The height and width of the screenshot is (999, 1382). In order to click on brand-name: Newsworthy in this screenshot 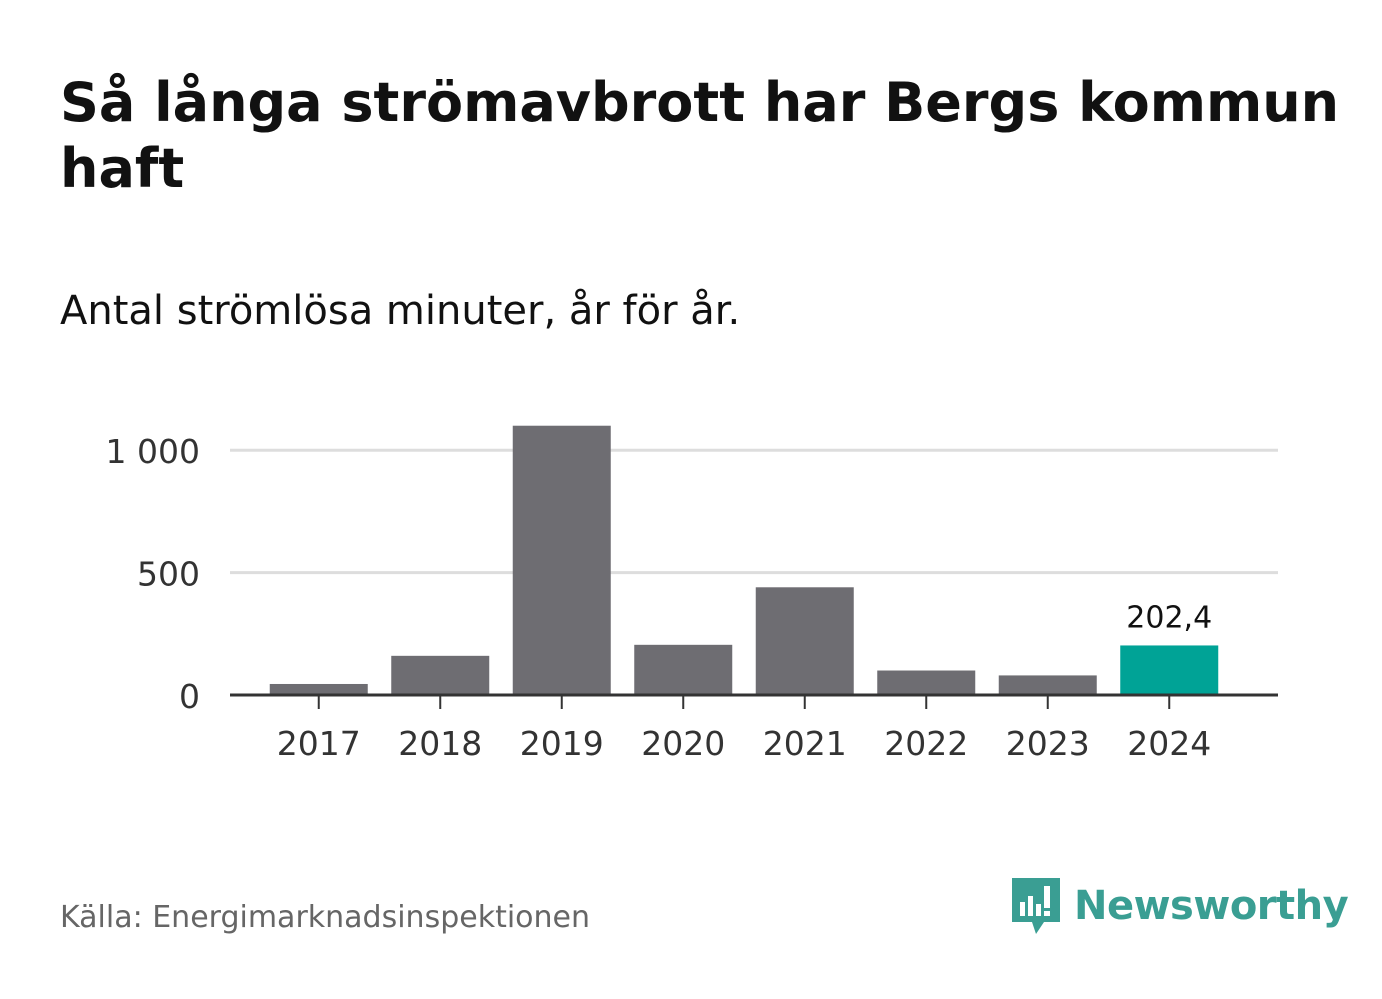, I will do `click(1211, 906)`.